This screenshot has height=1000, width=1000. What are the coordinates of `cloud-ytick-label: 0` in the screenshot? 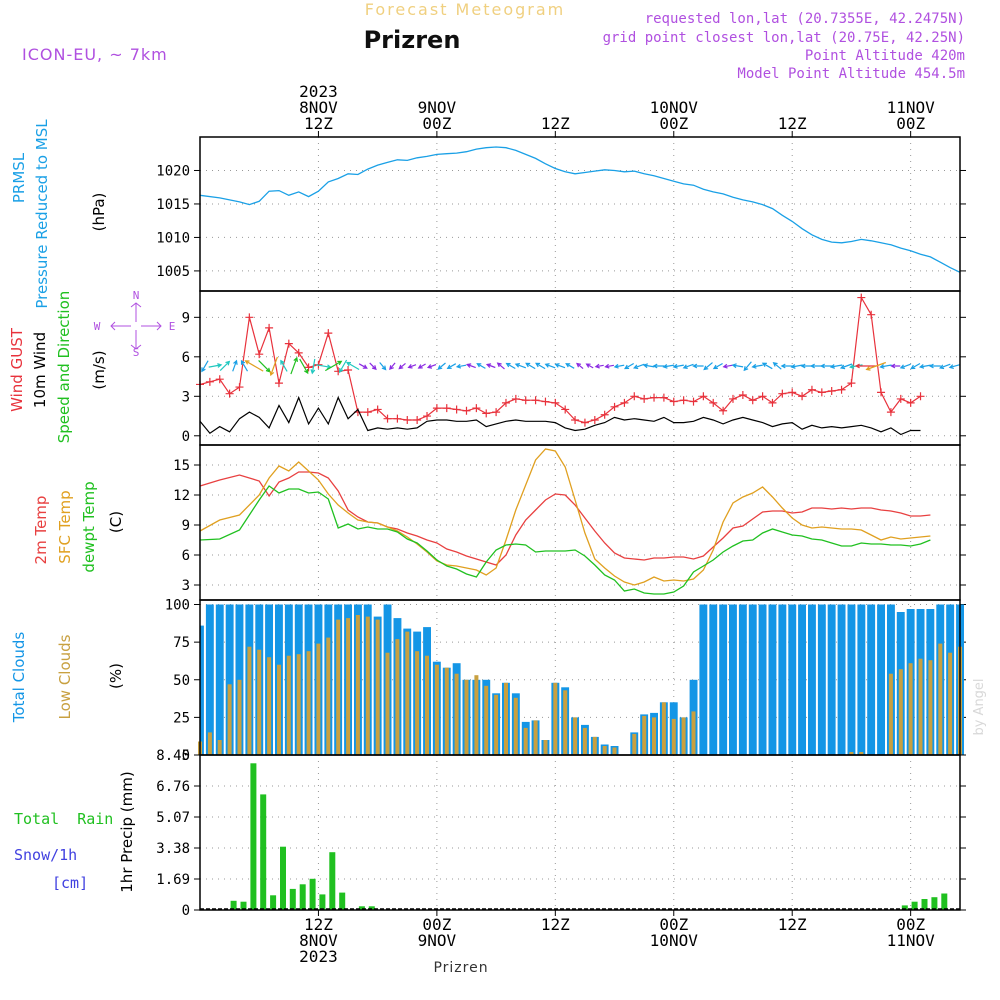 It's located at (186, 756).